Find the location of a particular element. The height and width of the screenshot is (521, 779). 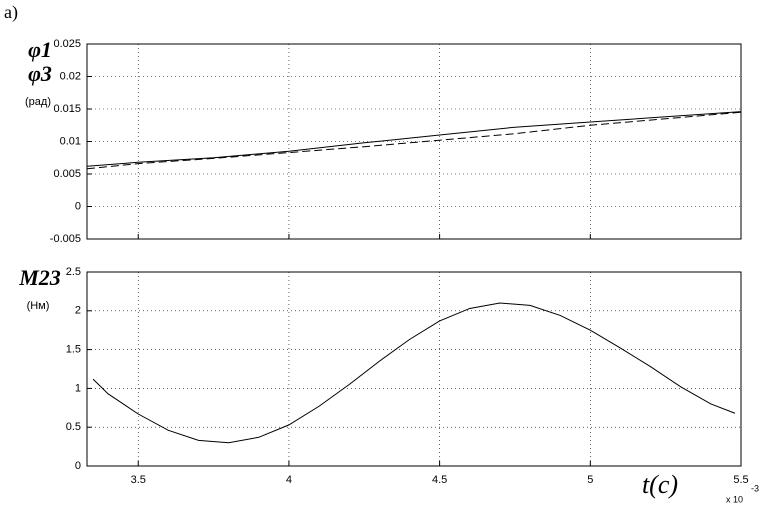

x-multiplier: x 10 is located at coordinates (734, 499).